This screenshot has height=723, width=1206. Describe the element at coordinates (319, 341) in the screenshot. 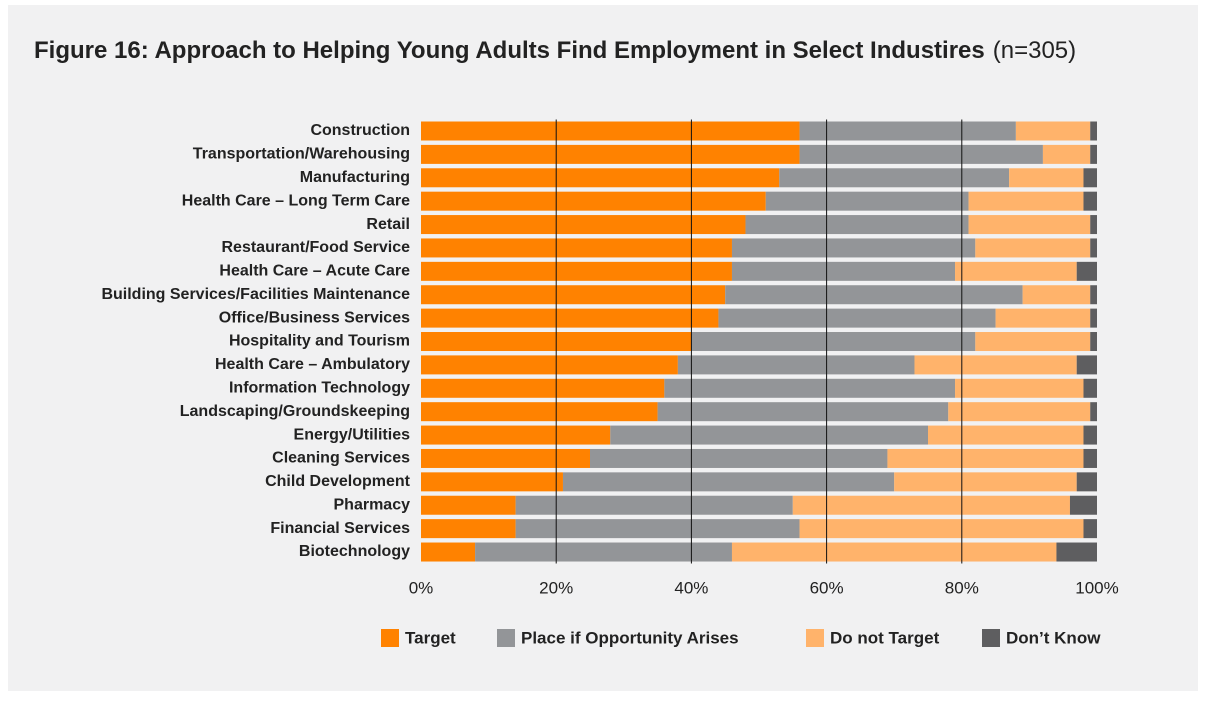

I see `y-tick-label: Hospitality and Tourism` at that location.